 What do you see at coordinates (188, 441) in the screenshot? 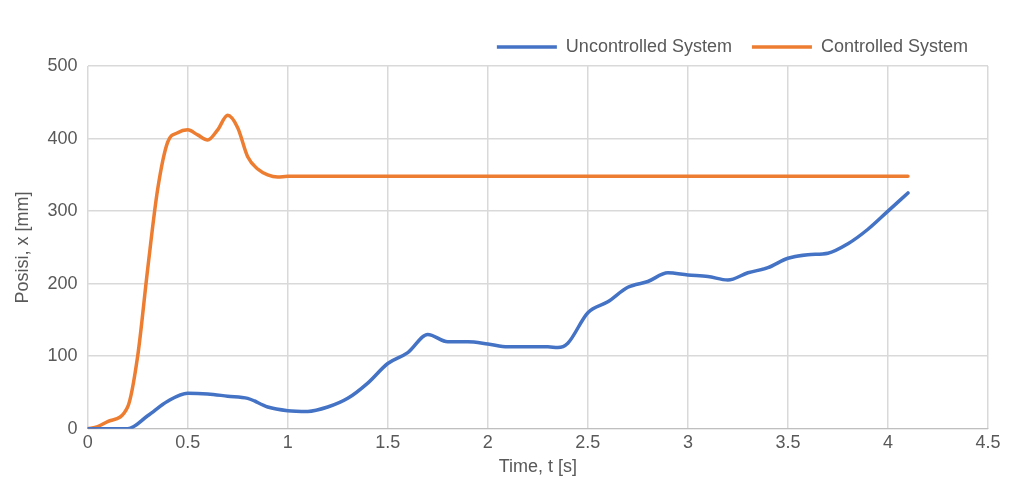
I see `x-tick-label: 0.5` at bounding box center [188, 441].